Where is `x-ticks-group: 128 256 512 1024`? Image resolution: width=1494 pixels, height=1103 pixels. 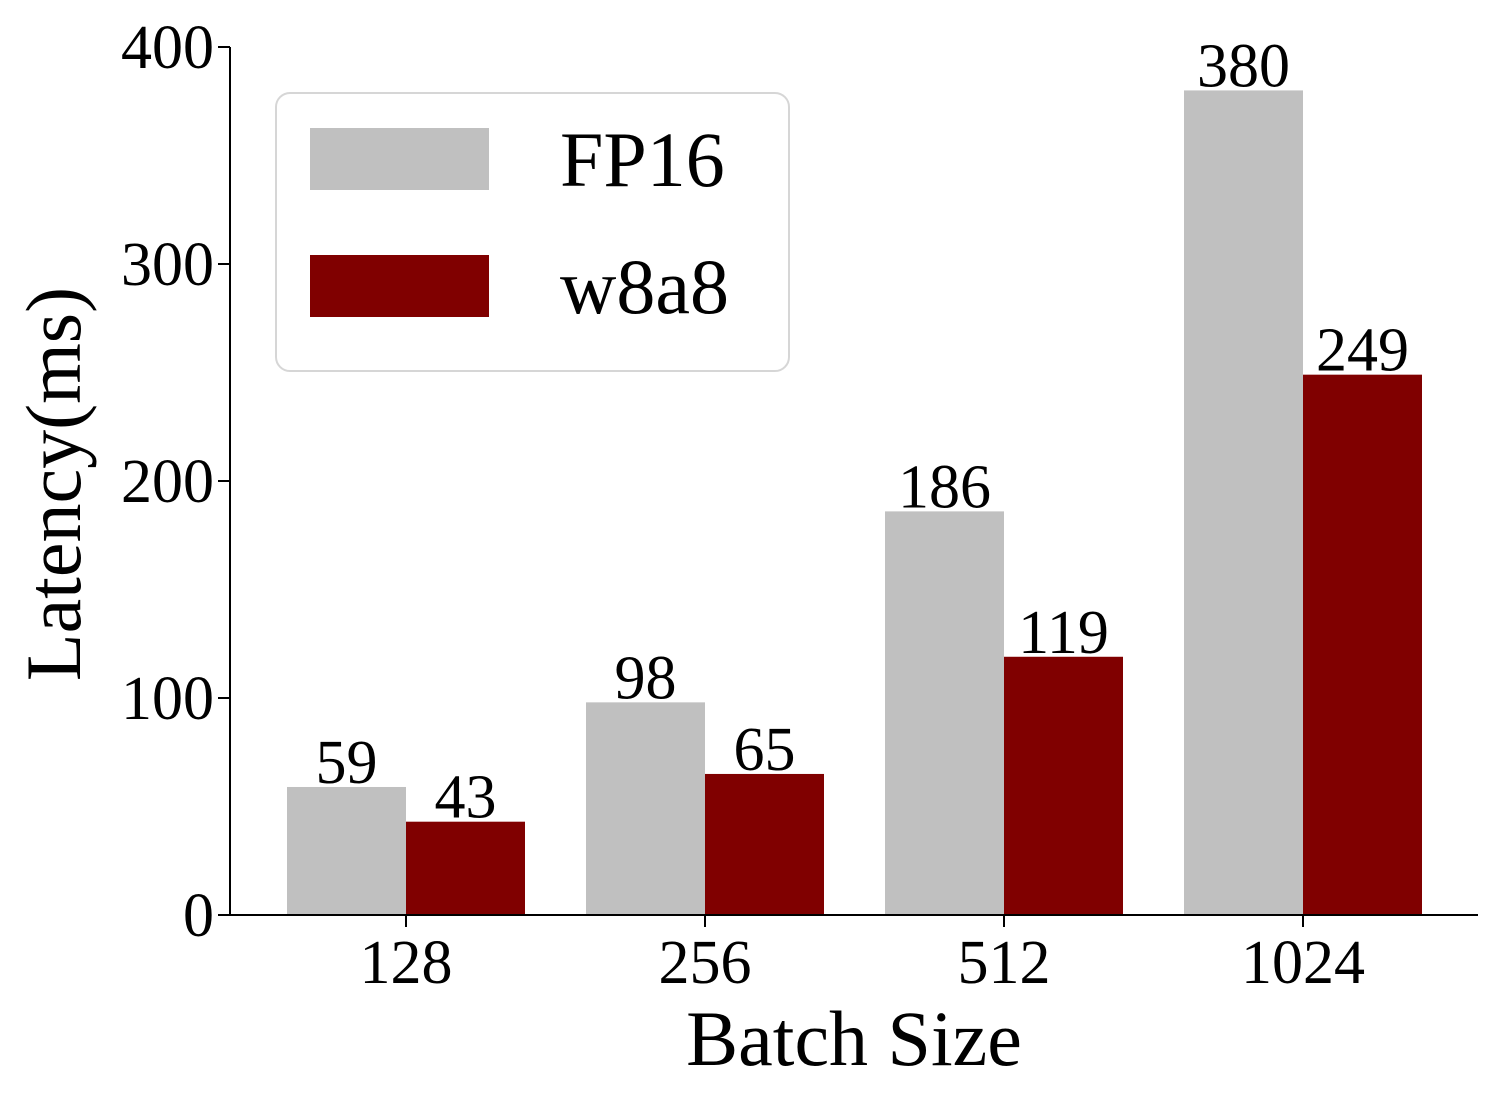 x-ticks-group: 128 256 512 1024 is located at coordinates (862, 956).